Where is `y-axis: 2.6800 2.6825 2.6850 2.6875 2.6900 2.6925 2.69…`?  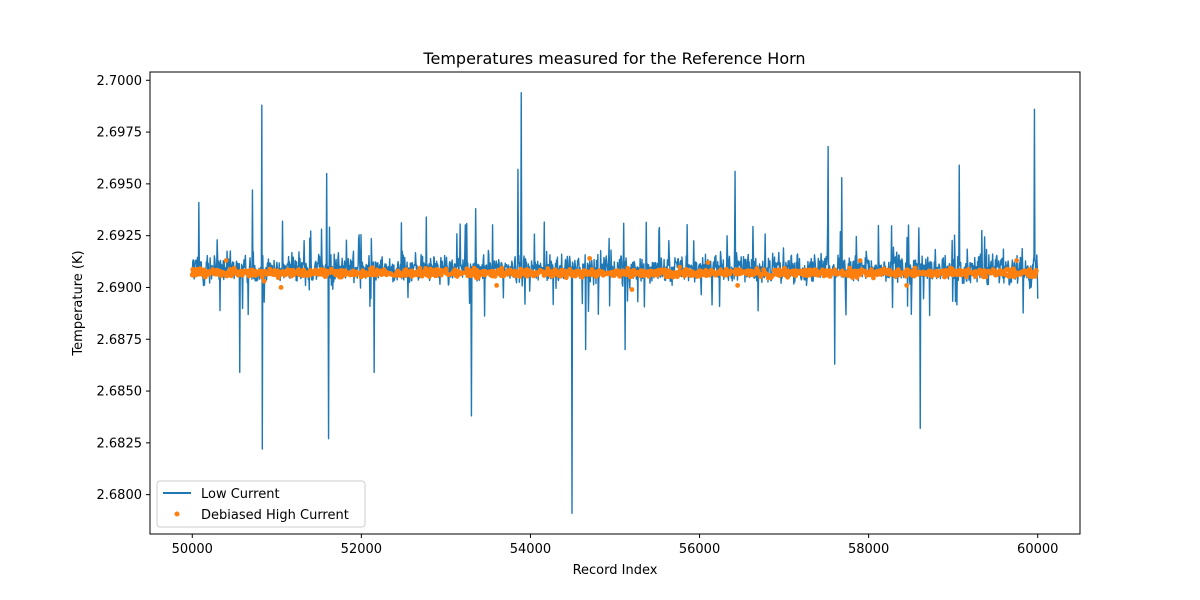 y-axis: 2.6800 2.6825 2.6850 2.6875 2.6900 2.6925 2.69… is located at coordinates (123, 288).